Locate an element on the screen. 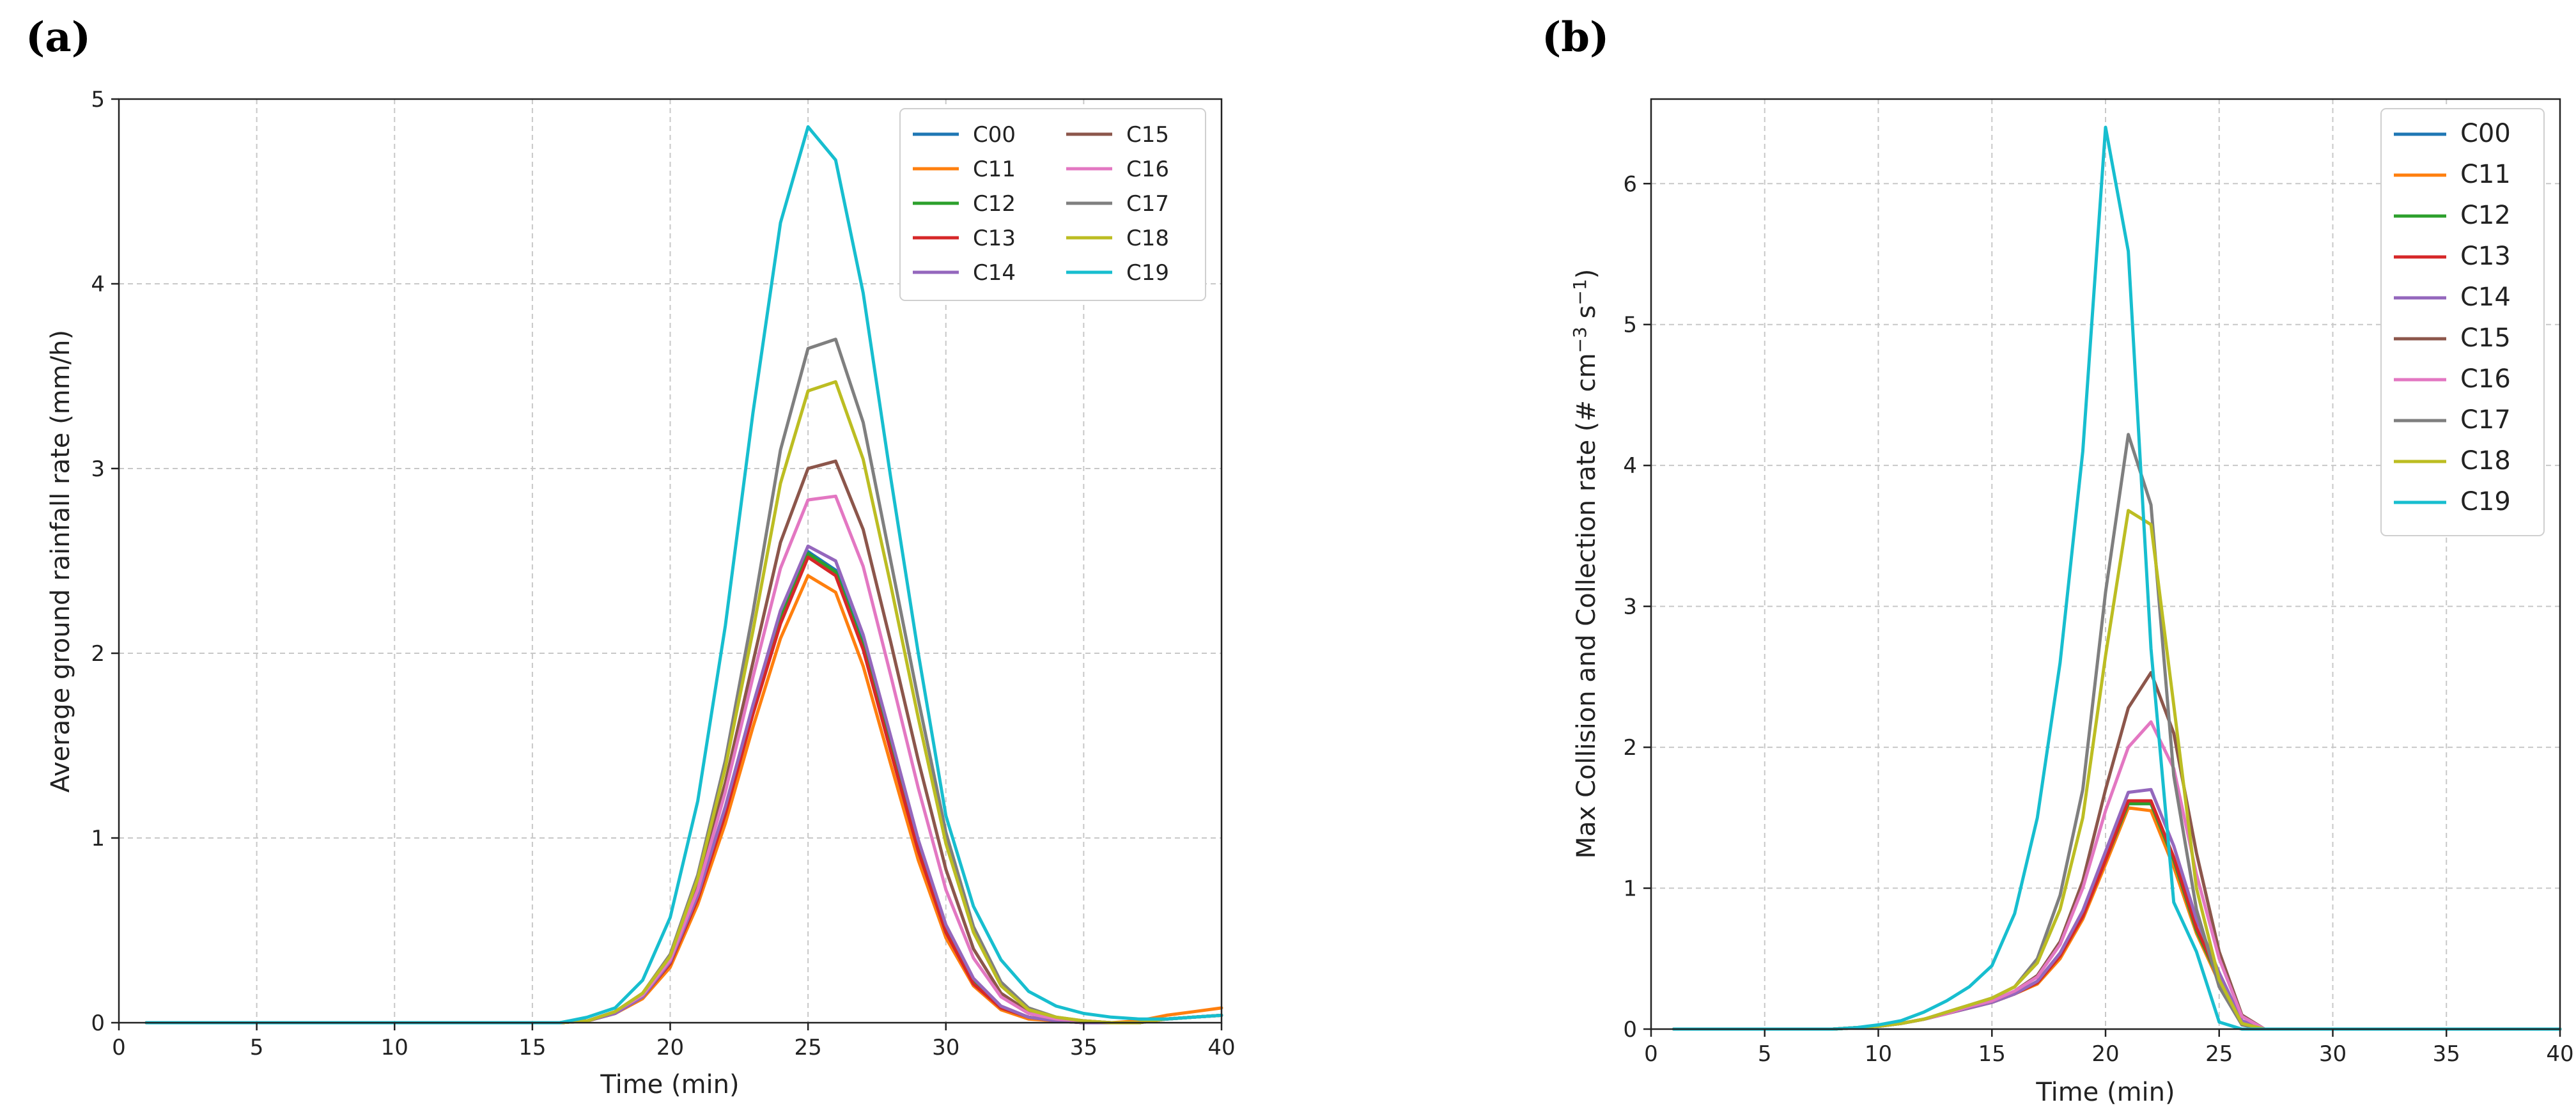 The image size is (2576, 1109). legend-box-a is located at coordinates (1052, 205).